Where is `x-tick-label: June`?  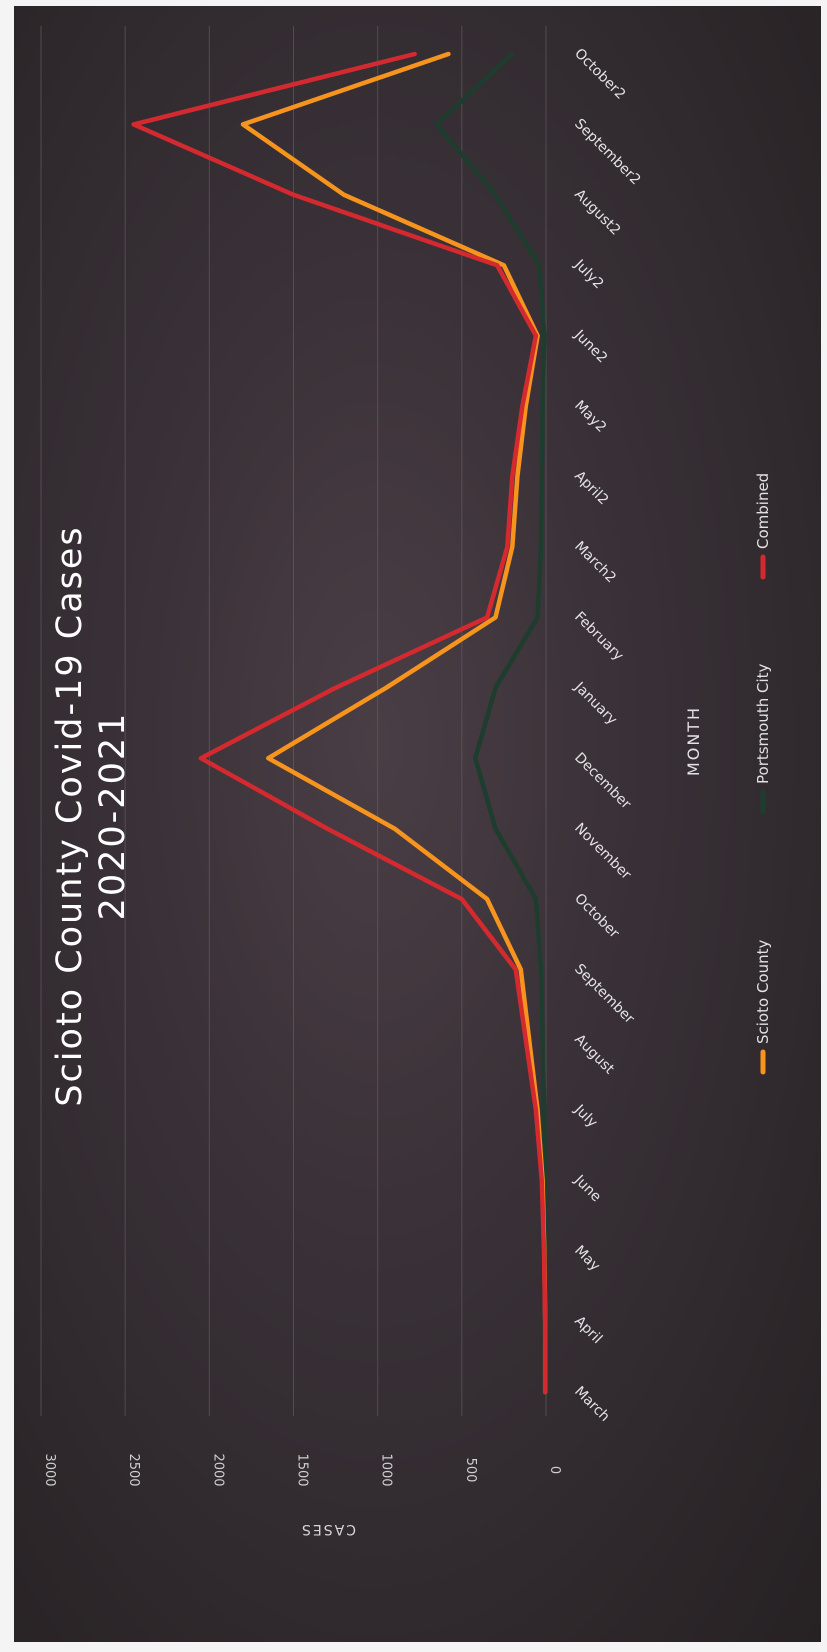
x-tick-label: June is located at coordinates (587, 1189).